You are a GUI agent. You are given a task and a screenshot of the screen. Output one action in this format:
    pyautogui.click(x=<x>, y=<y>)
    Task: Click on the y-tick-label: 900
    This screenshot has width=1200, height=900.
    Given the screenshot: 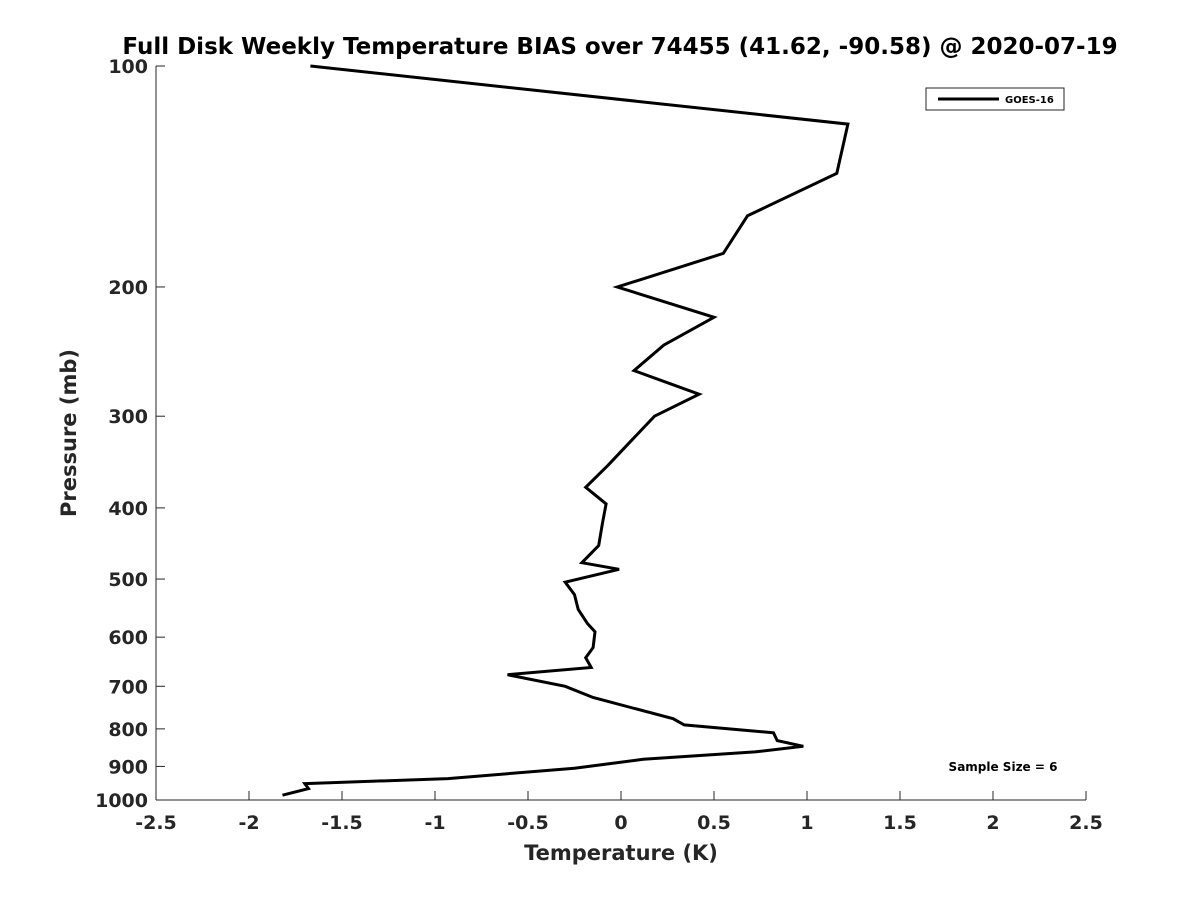 What is the action you would take?
    pyautogui.click(x=128, y=767)
    